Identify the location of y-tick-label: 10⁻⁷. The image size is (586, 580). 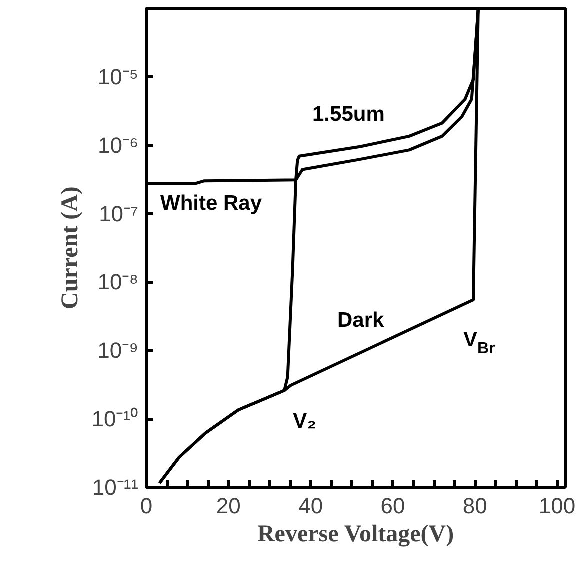
(119, 213).